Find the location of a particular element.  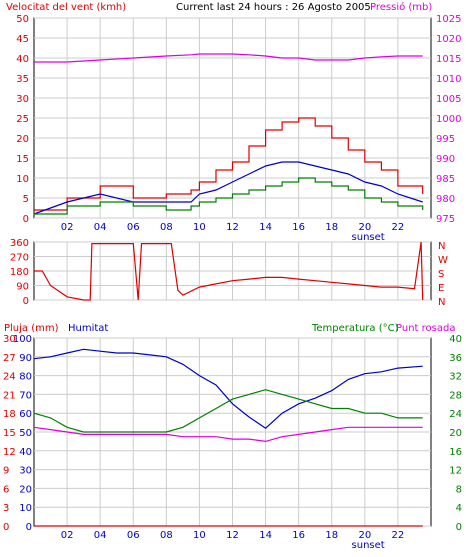

wind-tick-label: 20 is located at coordinates (22, 139).